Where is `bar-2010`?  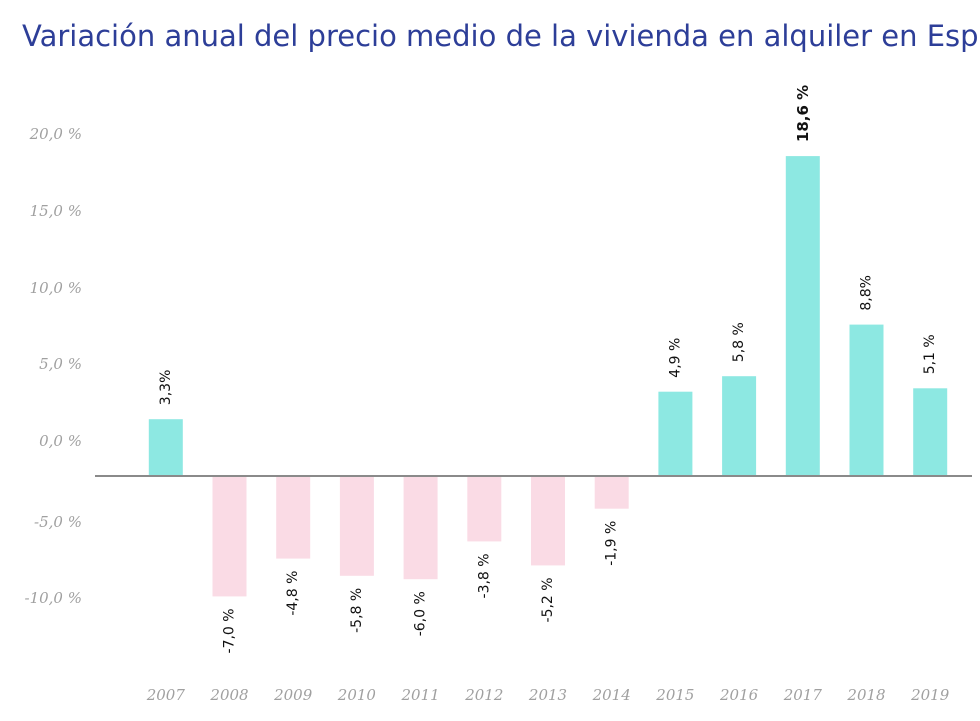 bar-2010 is located at coordinates (356, 526).